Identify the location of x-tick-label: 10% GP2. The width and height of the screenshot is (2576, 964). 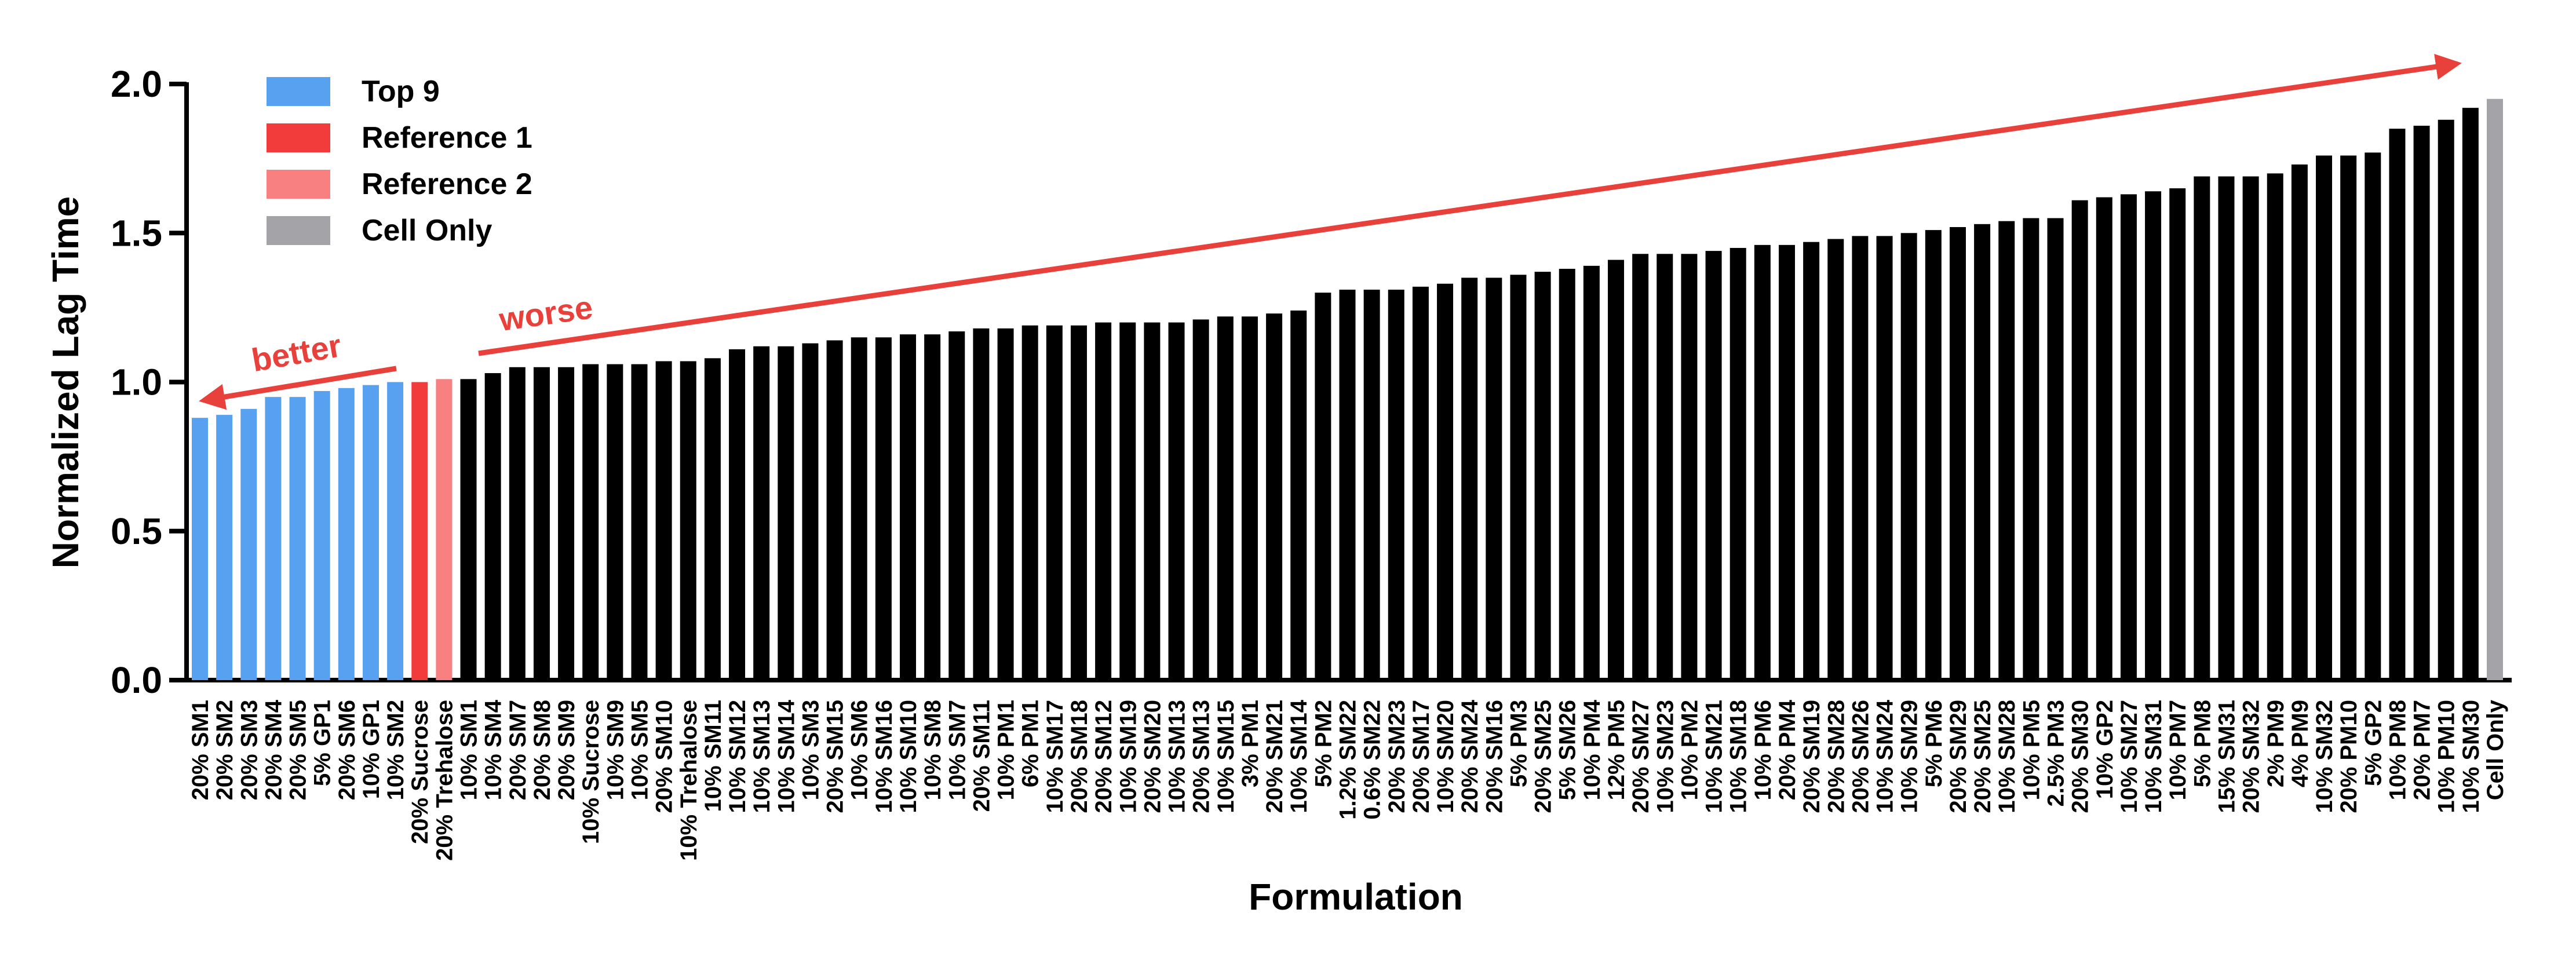
(2105, 750).